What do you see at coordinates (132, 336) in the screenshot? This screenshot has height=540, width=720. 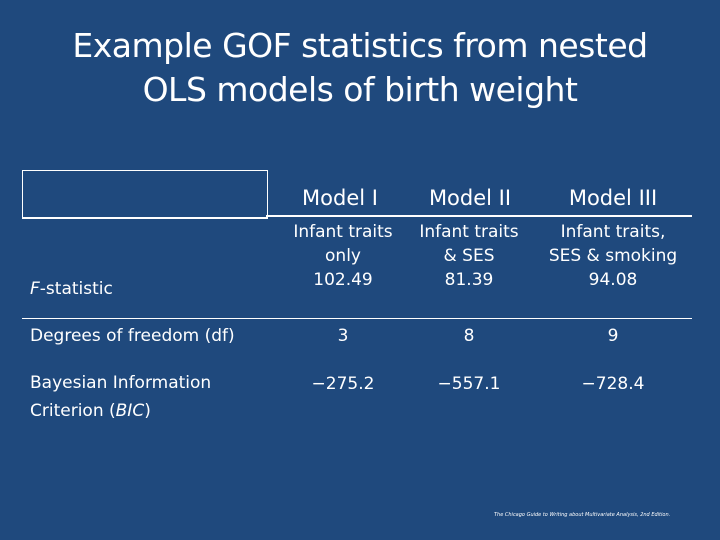 I see `row-label-degrees-of-freedom: Degrees of freedom (df)` at bounding box center [132, 336].